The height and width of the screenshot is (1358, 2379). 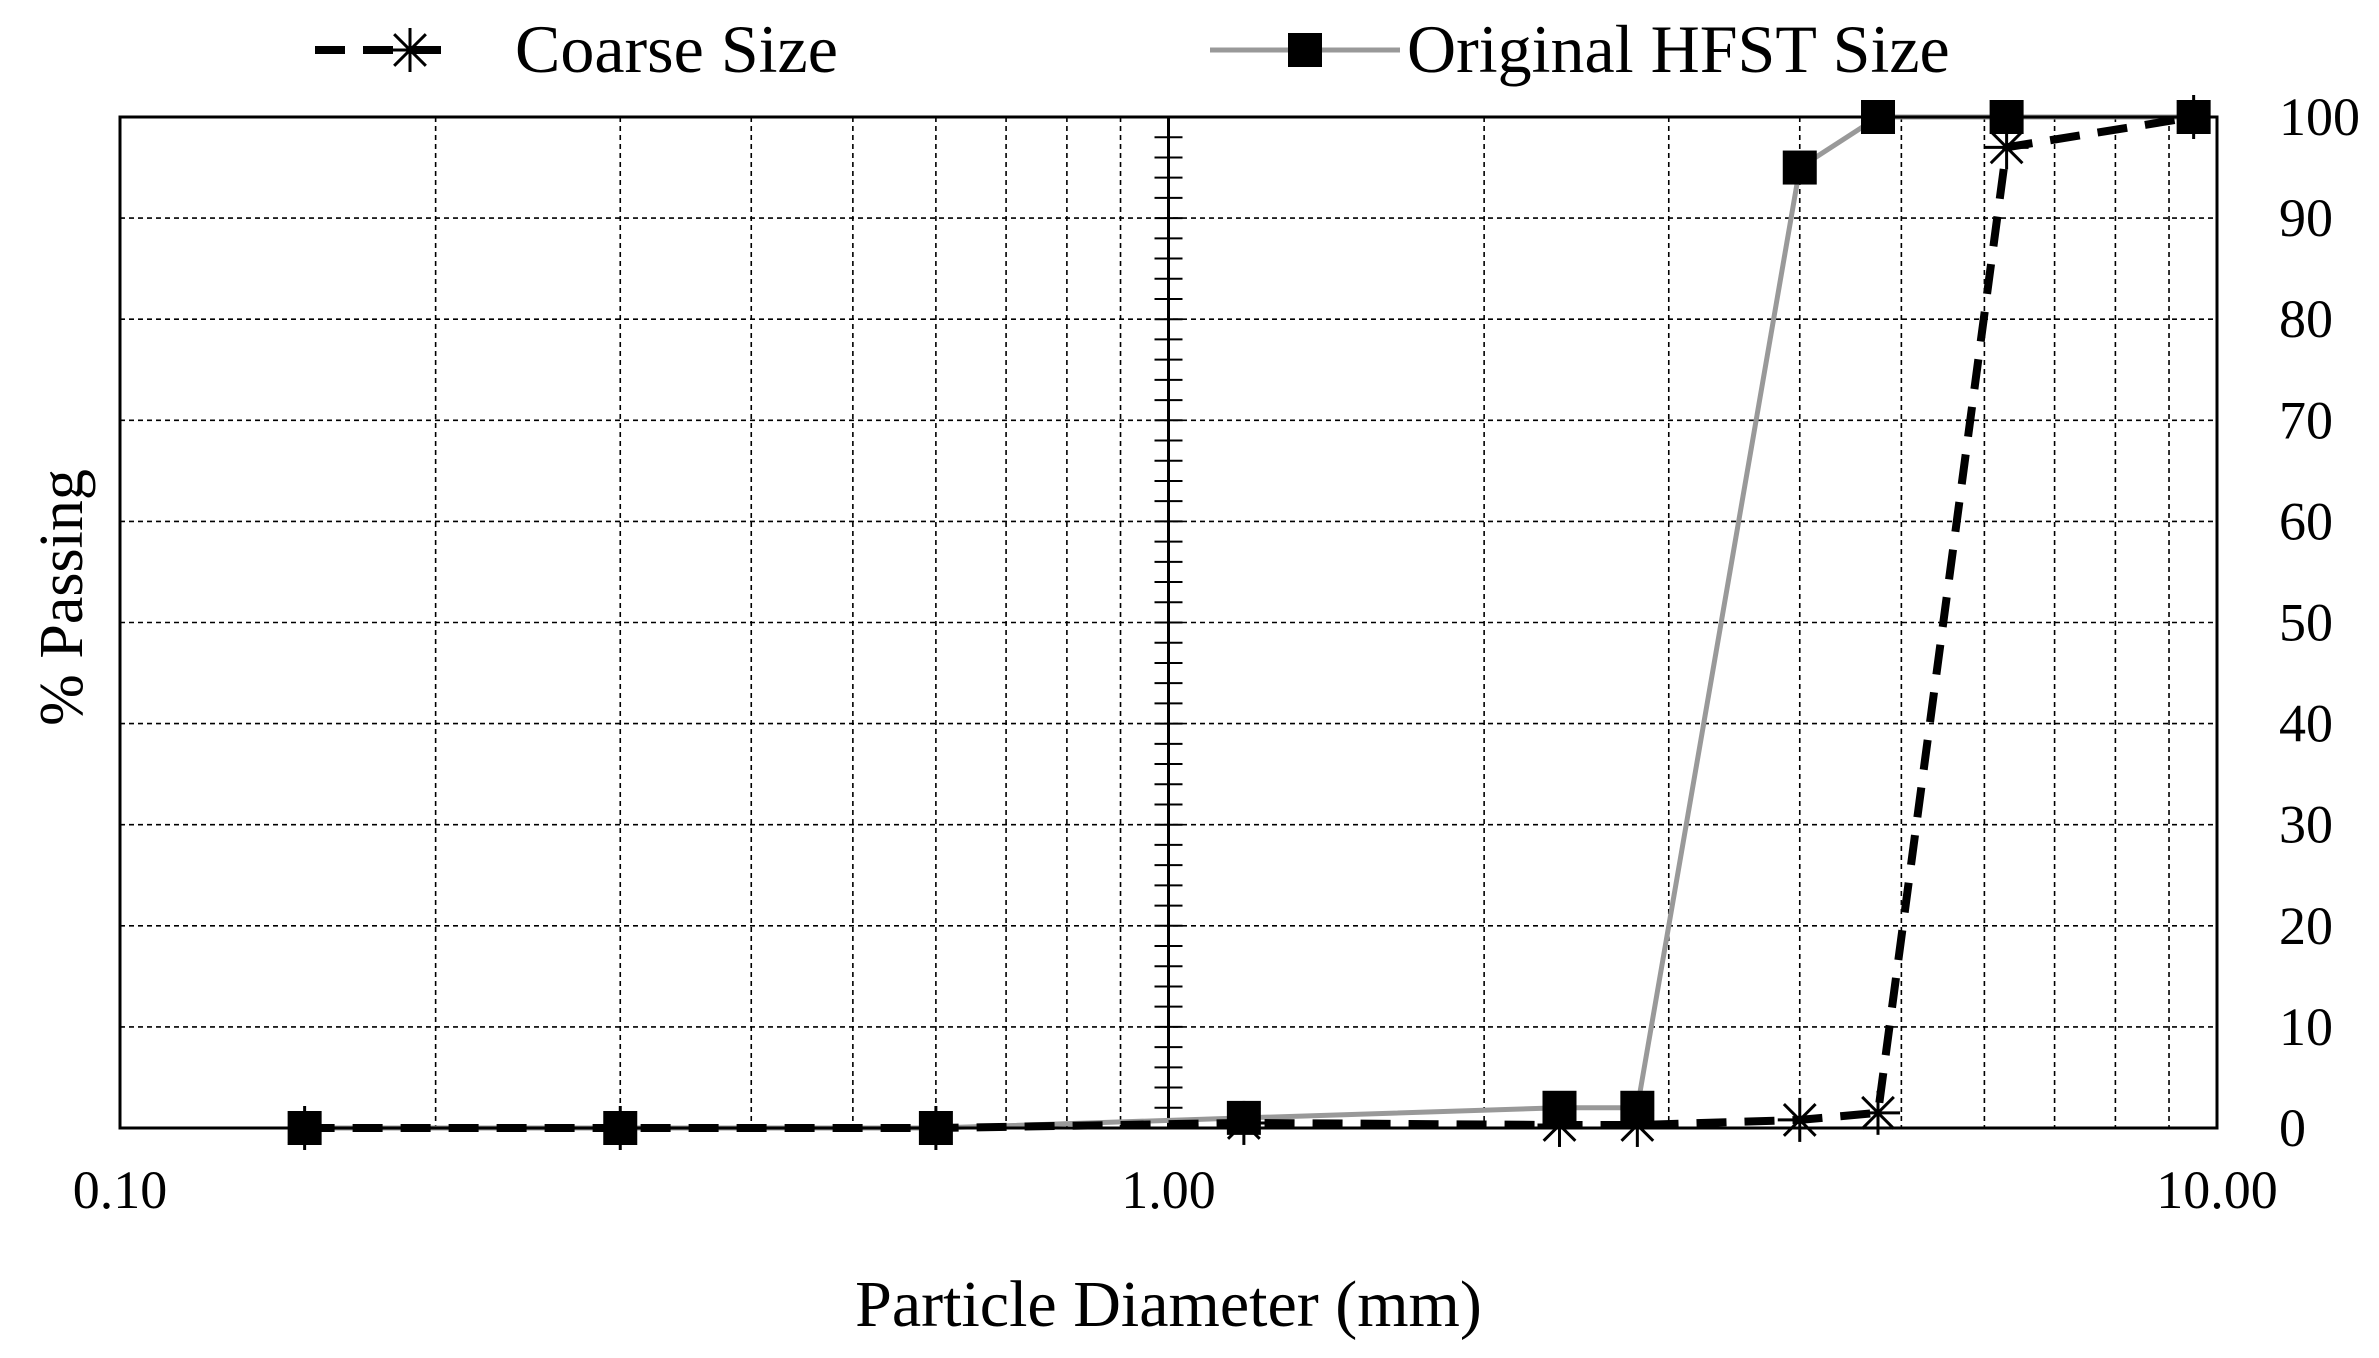 I want to click on y-tick-label: 50, so click(x=2306, y=623).